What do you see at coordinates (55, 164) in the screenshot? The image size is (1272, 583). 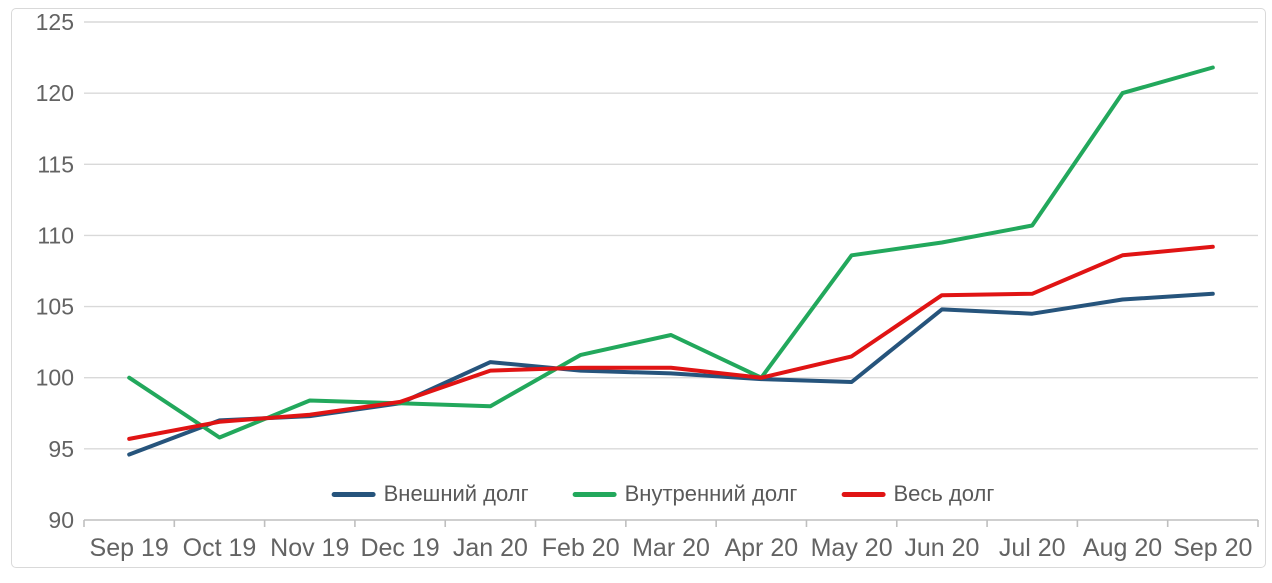 I see `y-tick-label: 115` at bounding box center [55, 164].